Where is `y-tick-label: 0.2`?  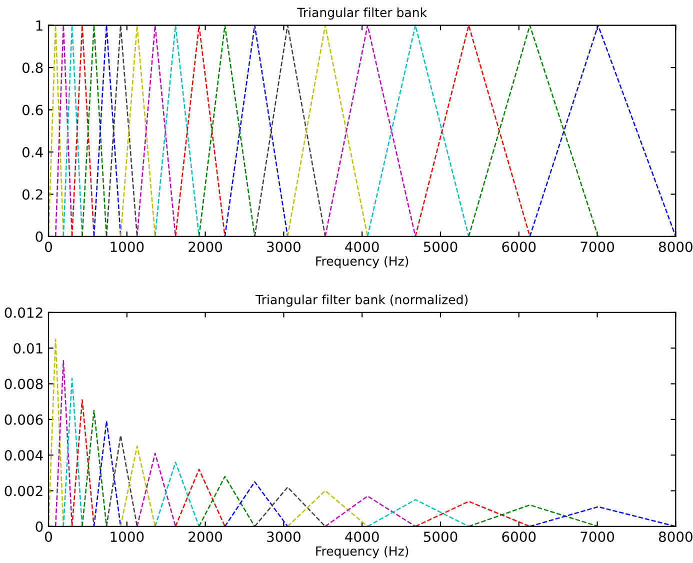 y-tick-label: 0.2 is located at coordinates (32, 194).